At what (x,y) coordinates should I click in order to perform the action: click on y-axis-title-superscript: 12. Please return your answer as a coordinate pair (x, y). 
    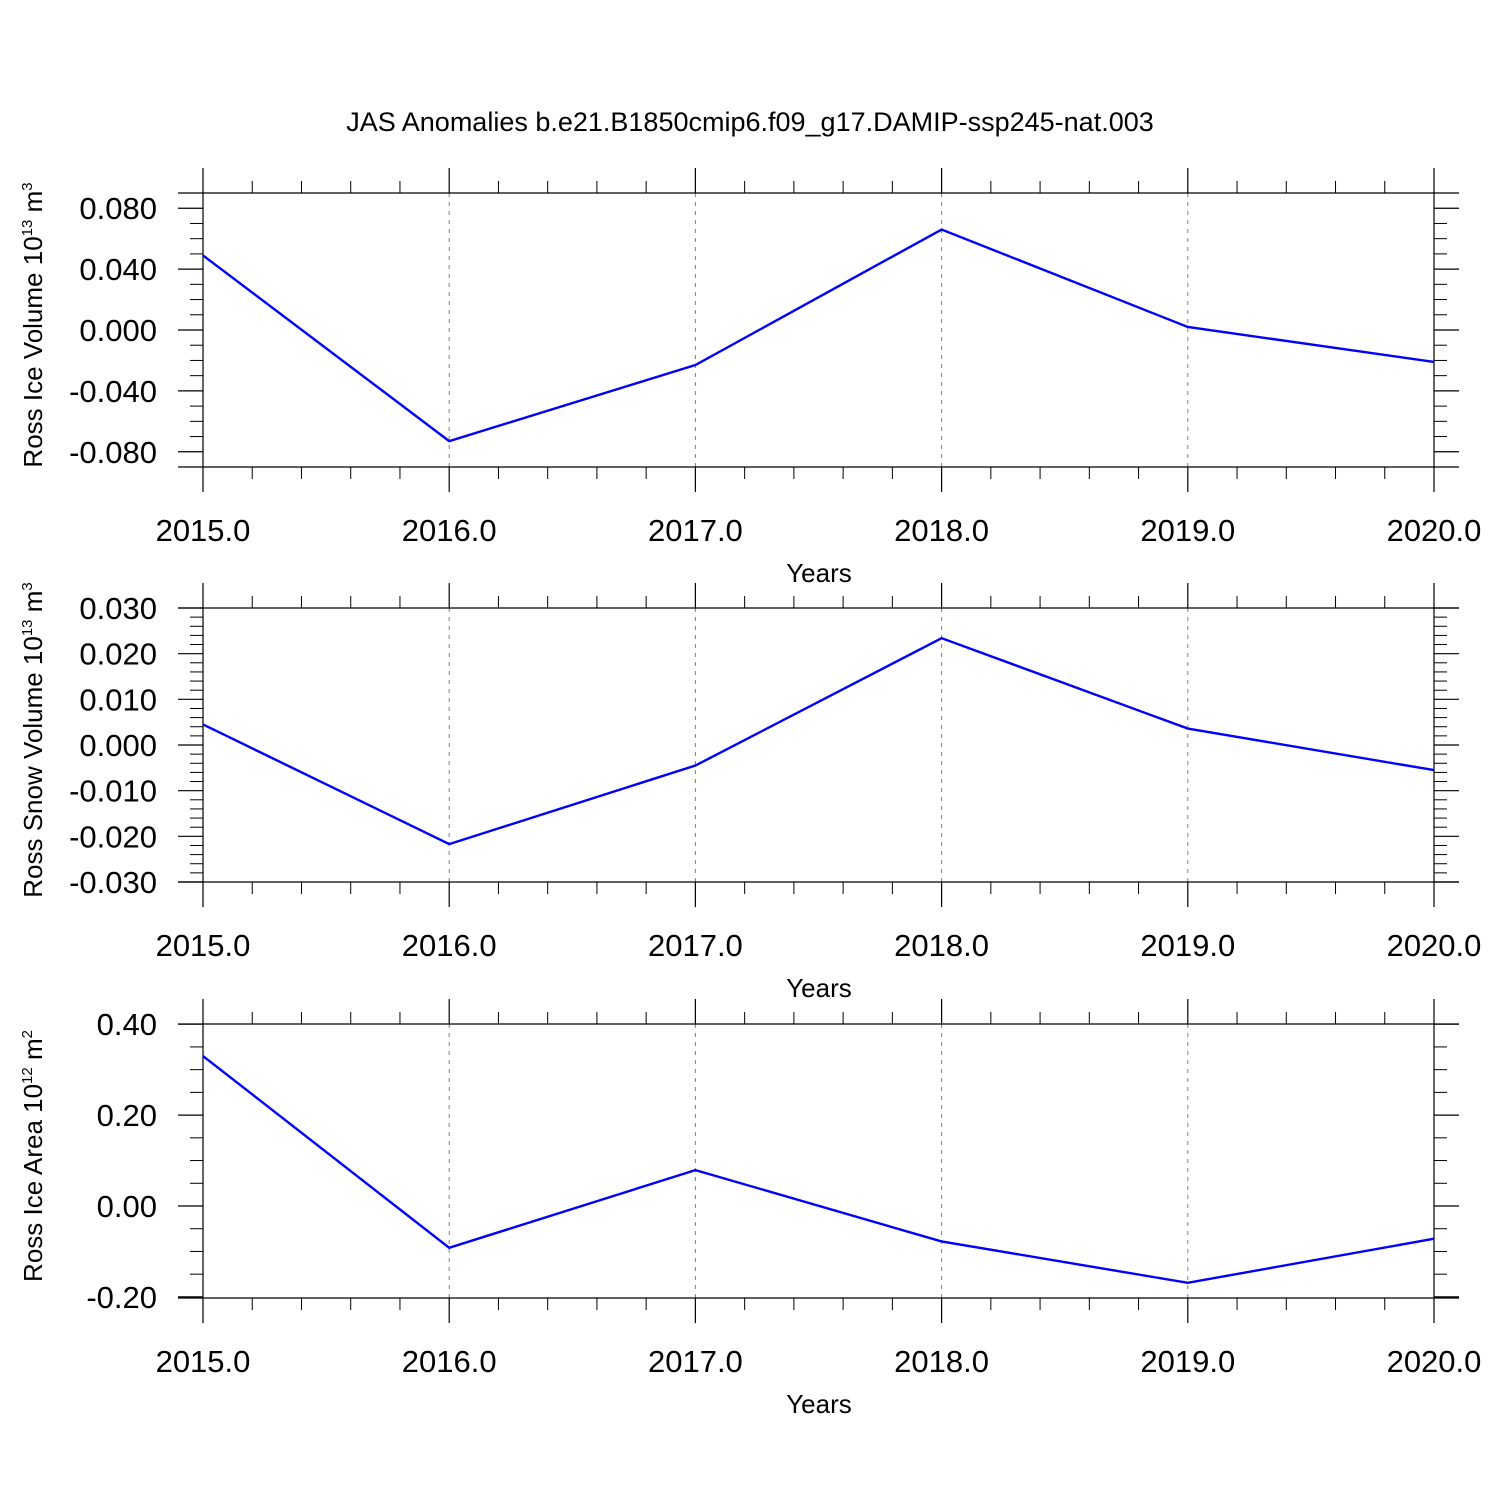
    Looking at the image, I should click on (27, 1075).